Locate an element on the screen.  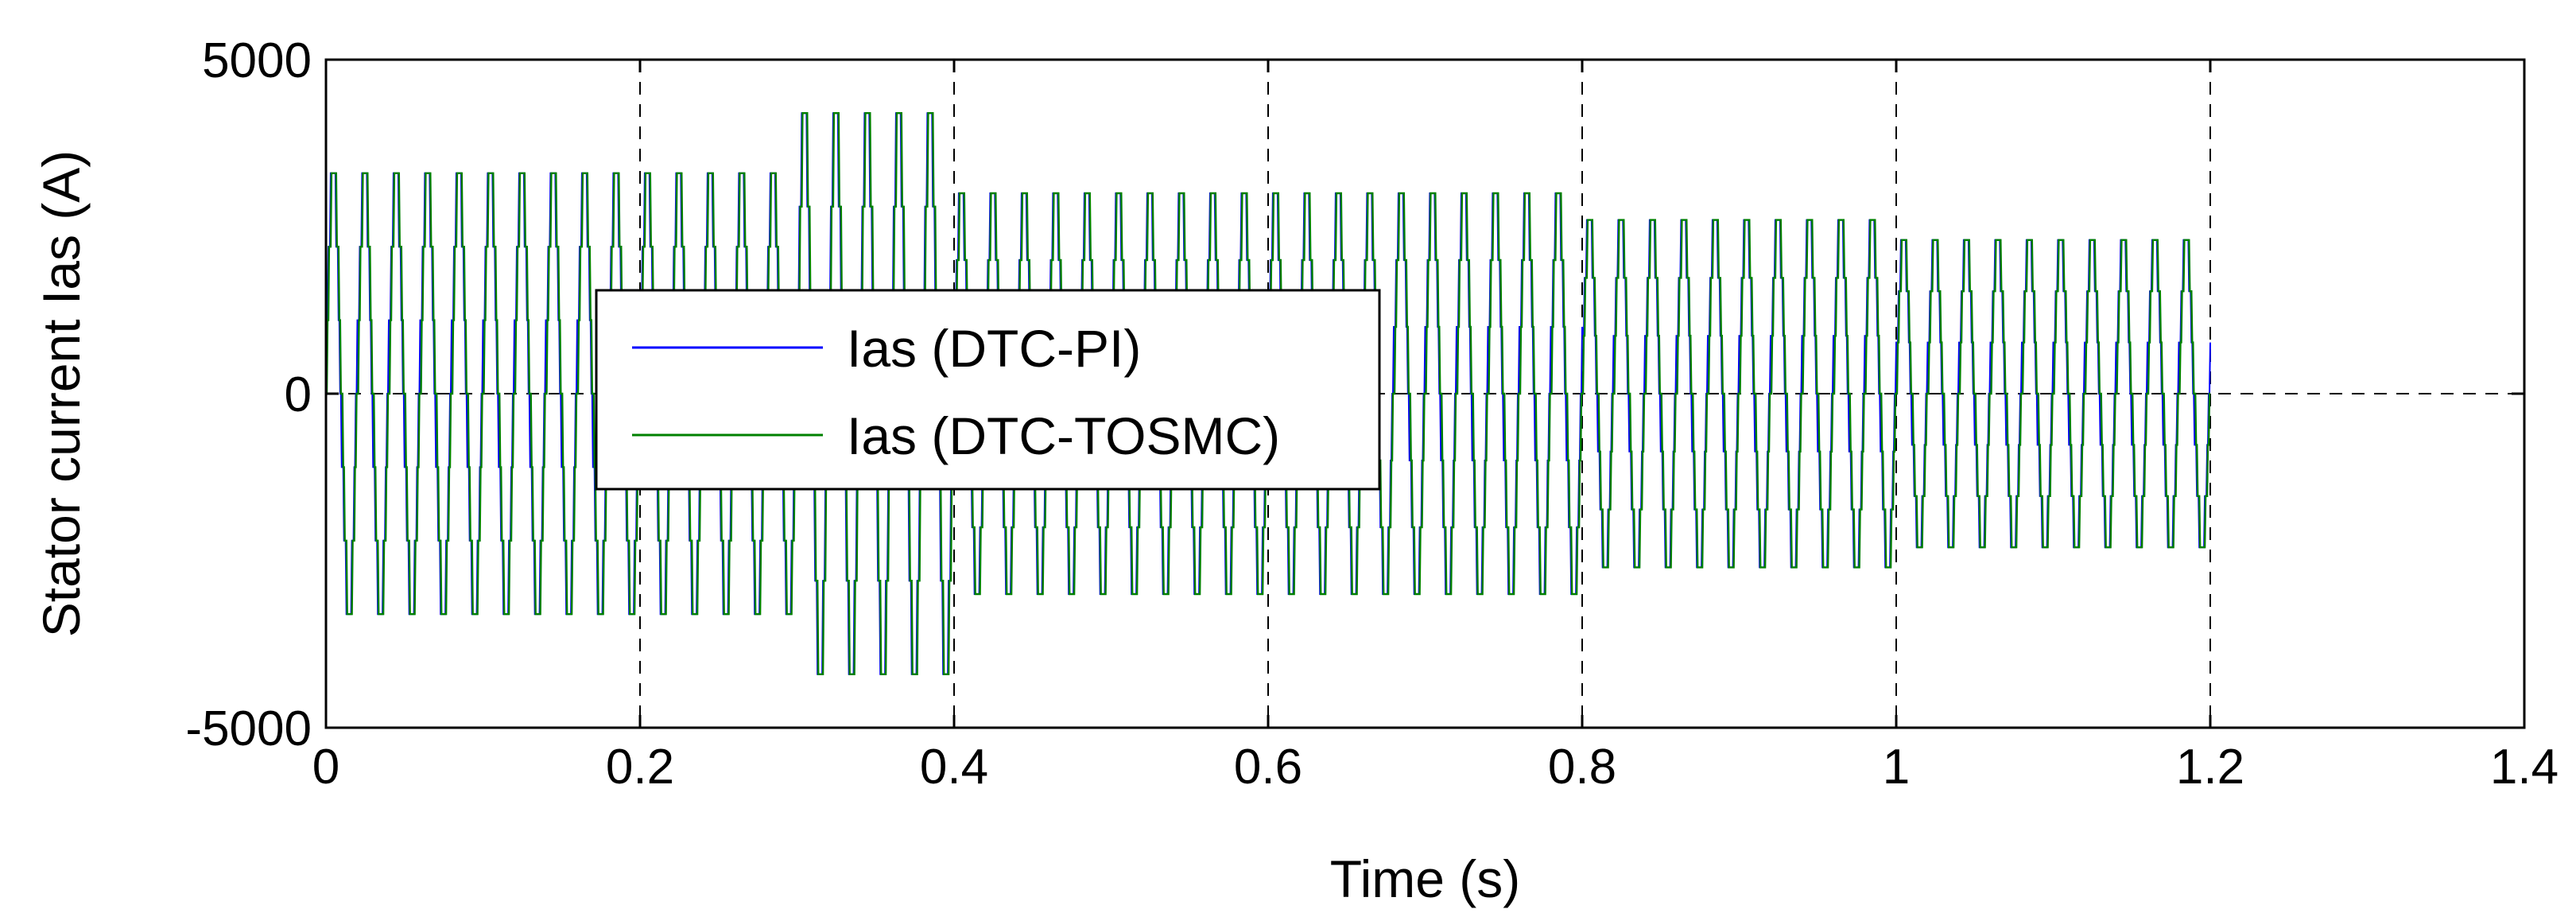
legend: Ias (DTC-PI) Ias (DTC-TOSMC) is located at coordinates (988, 390).